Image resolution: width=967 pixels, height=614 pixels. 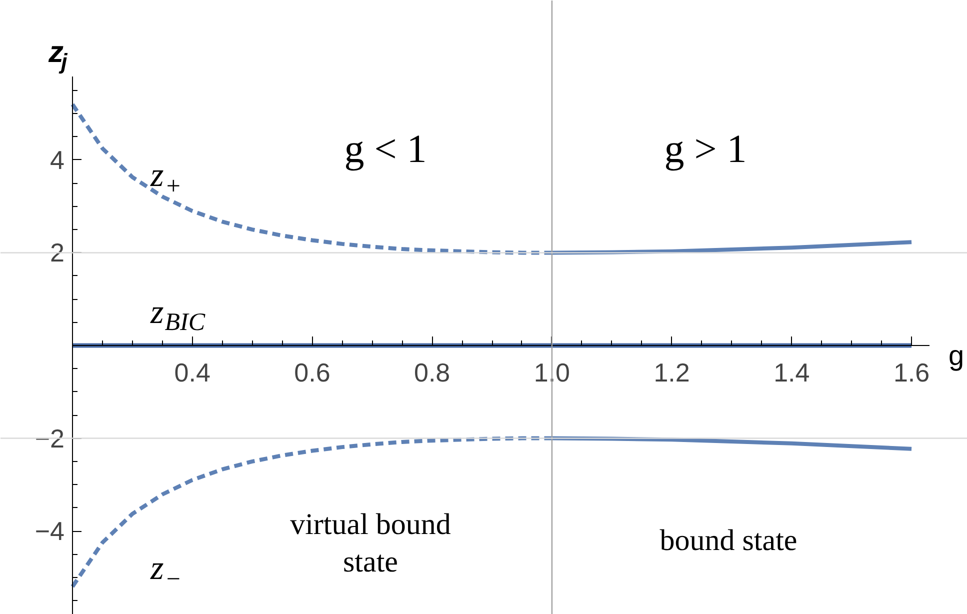 I want to click on annotation: virtual bound state, so click(x=370, y=543).